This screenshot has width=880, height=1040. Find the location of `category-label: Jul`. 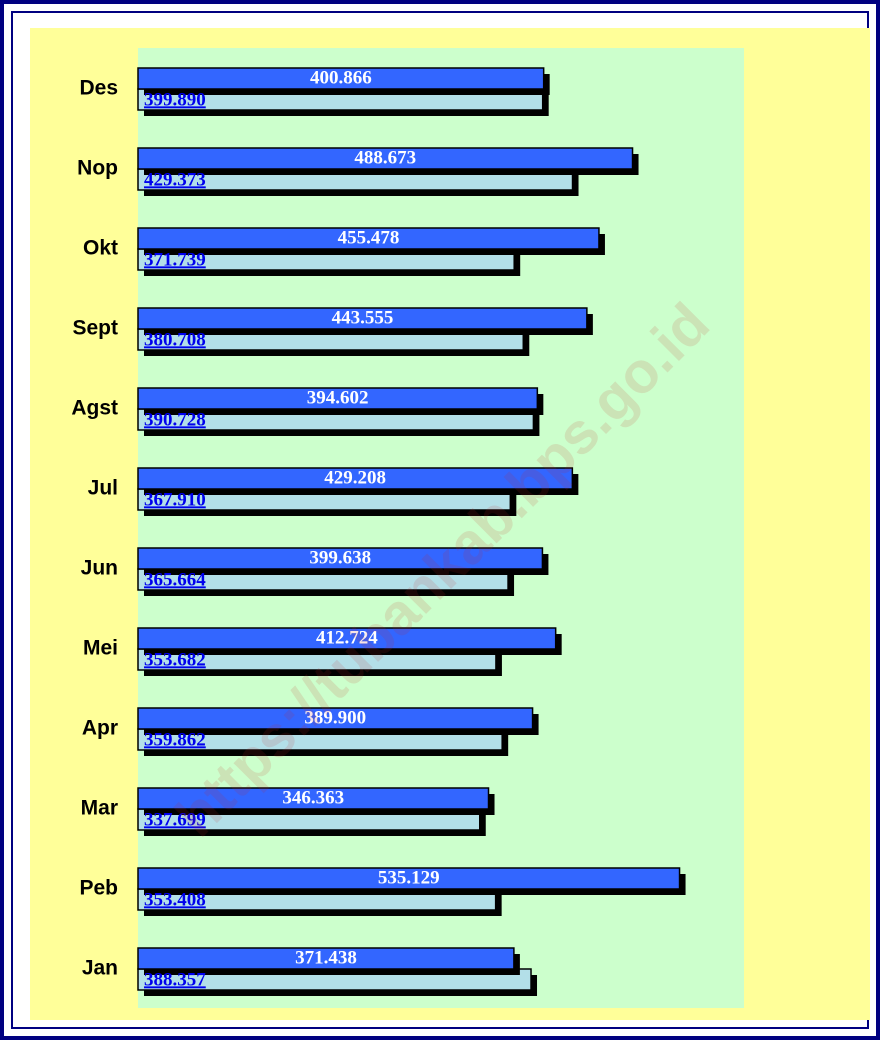

category-label: Jul is located at coordinates (103, 488).